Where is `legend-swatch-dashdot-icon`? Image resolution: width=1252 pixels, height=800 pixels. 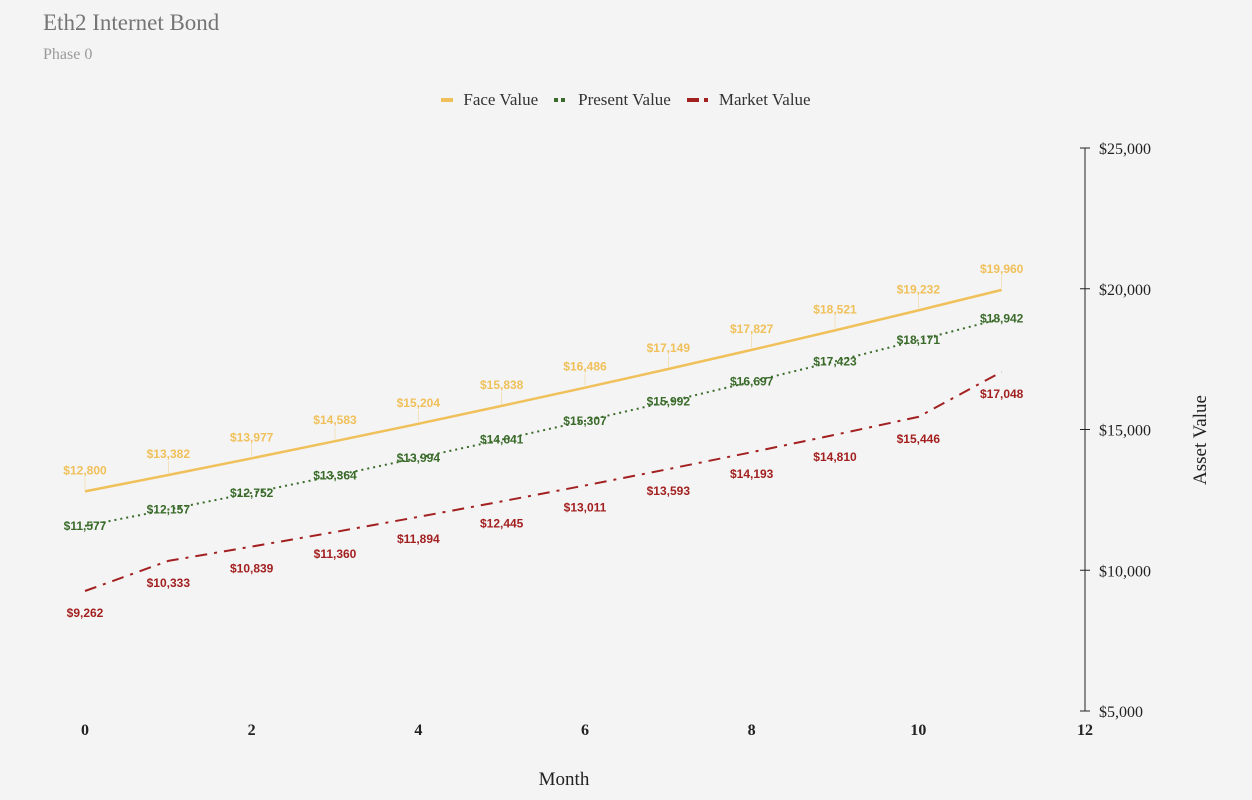
legend-swatch-dashdot-icon is located at coordinates (697, 100).